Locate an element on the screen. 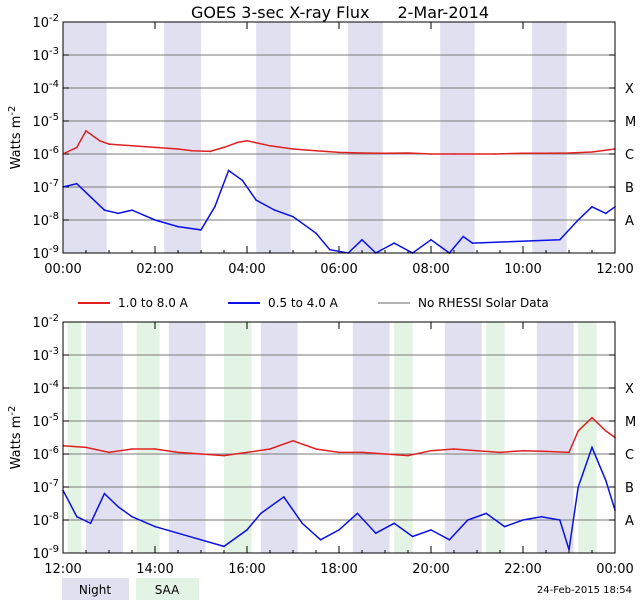 Image resolution: width=640 pixels, height=600 pixels. timestamp: 24-Feb-2015 18:54 is located at coordinates (584, 590).